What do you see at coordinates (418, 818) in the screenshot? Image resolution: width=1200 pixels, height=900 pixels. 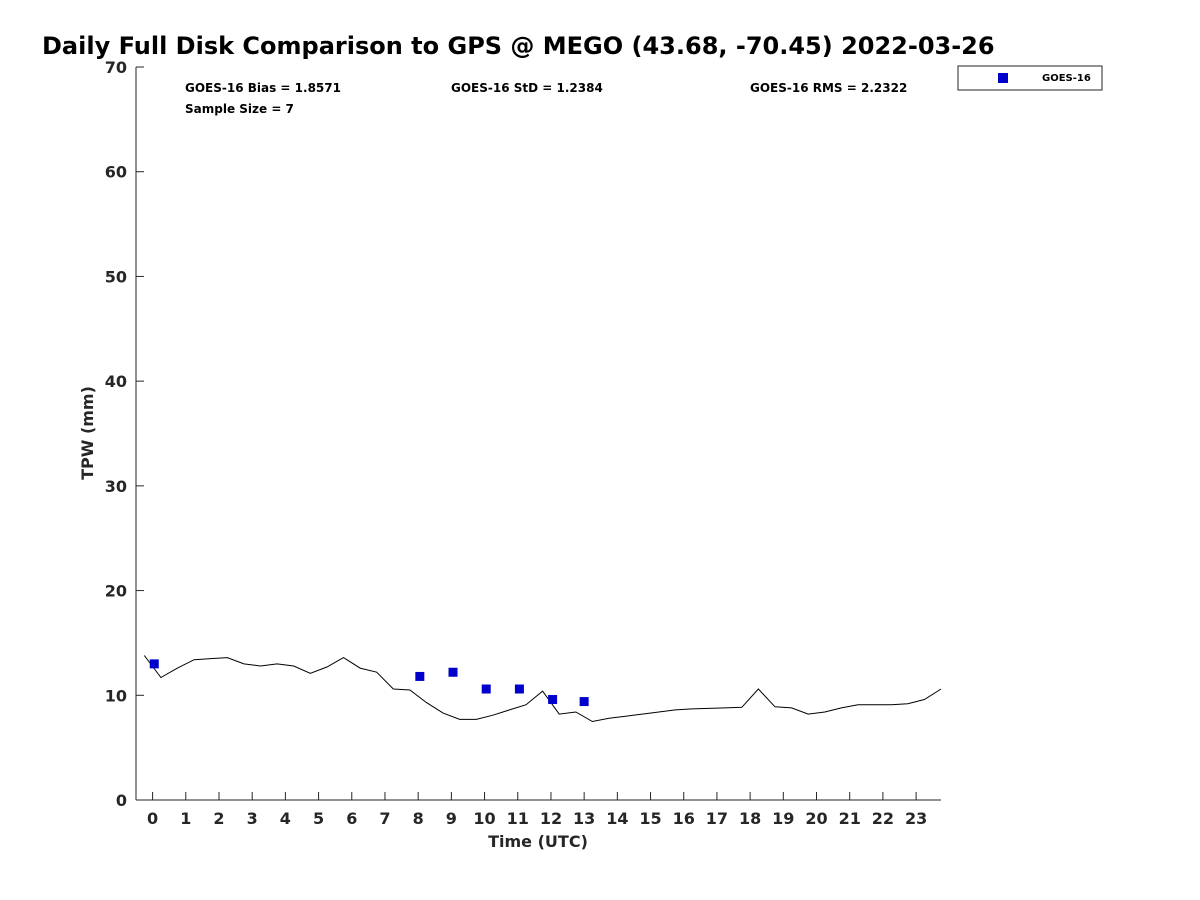 I see `x-tick-label: 8` at bounding box center [418, 818].